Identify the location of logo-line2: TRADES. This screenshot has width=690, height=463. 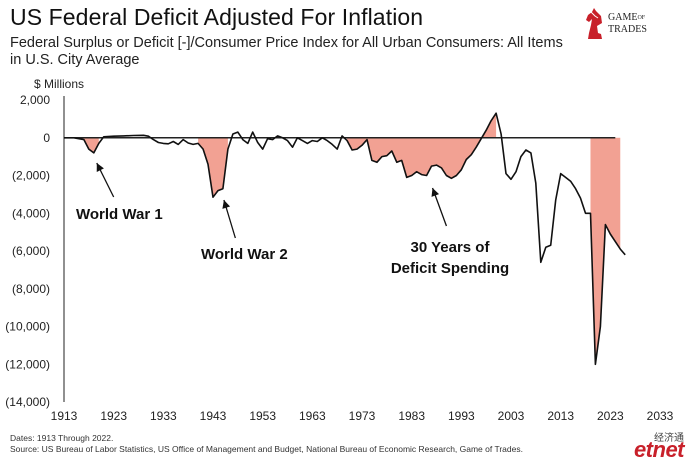
(627, 29).